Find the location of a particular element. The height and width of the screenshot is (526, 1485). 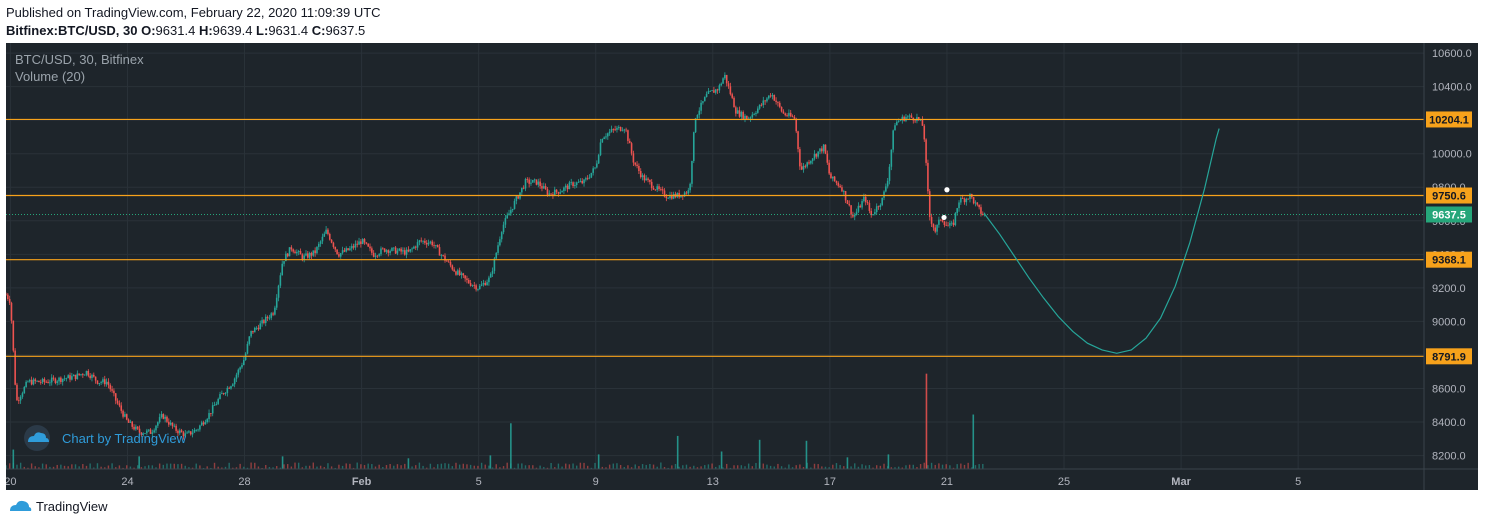

legend-series: BTC/USD, 30, Bitfinex is located at coordinates (79, 59).